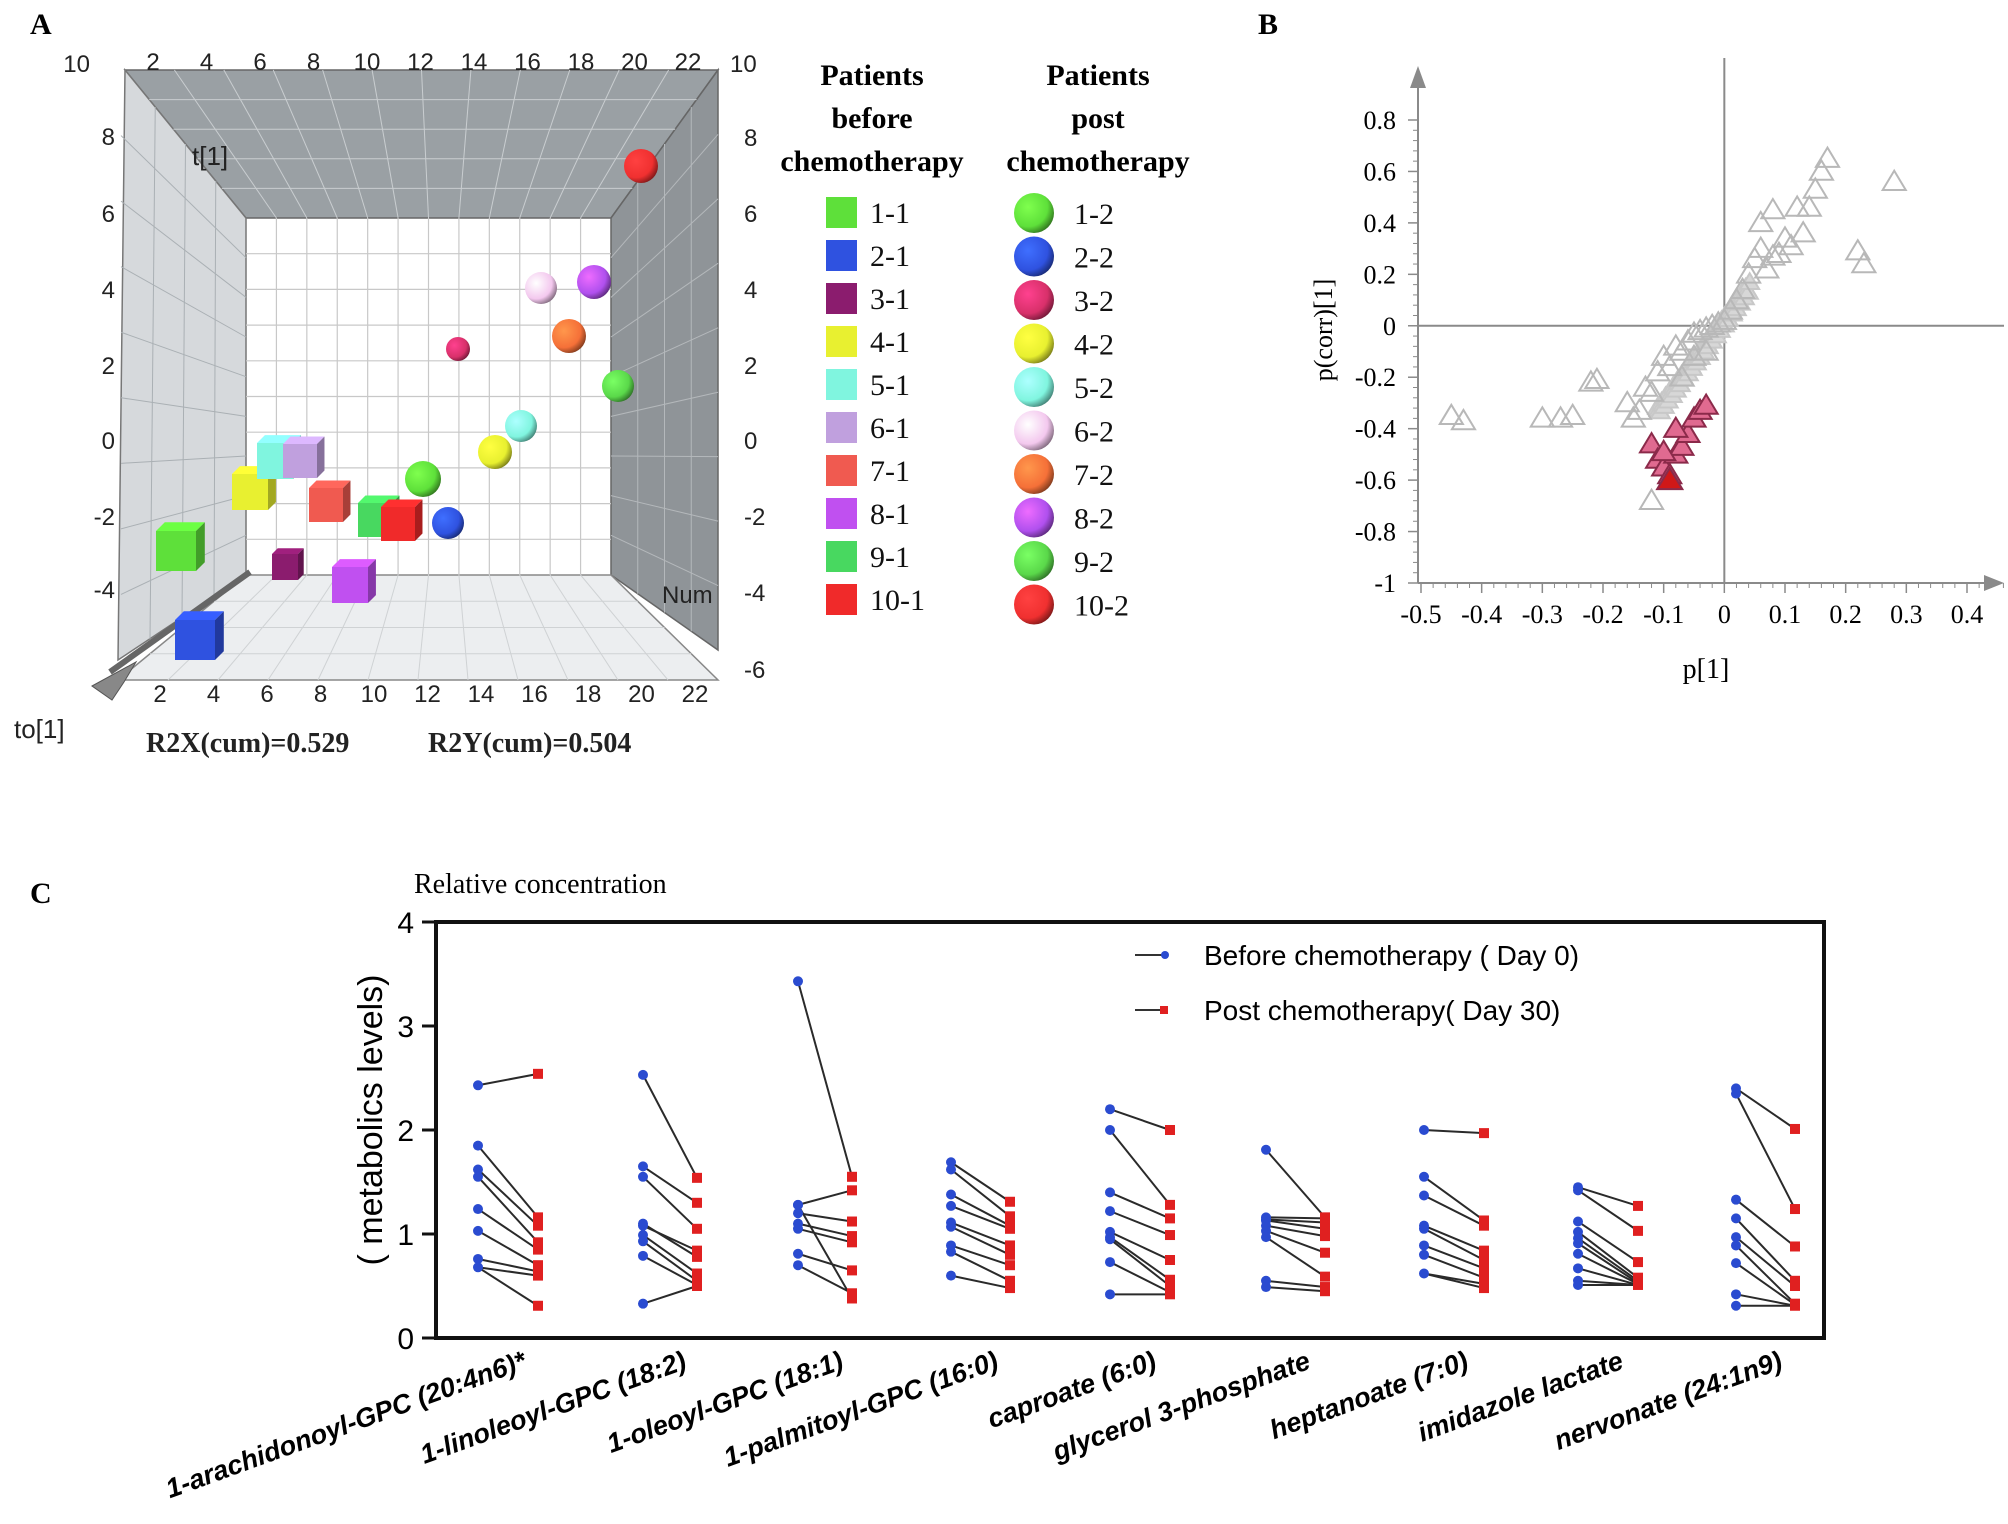 This screenshot has height=1524, width=2008. I want to click on panel-c-series, so click(1136, 1143).